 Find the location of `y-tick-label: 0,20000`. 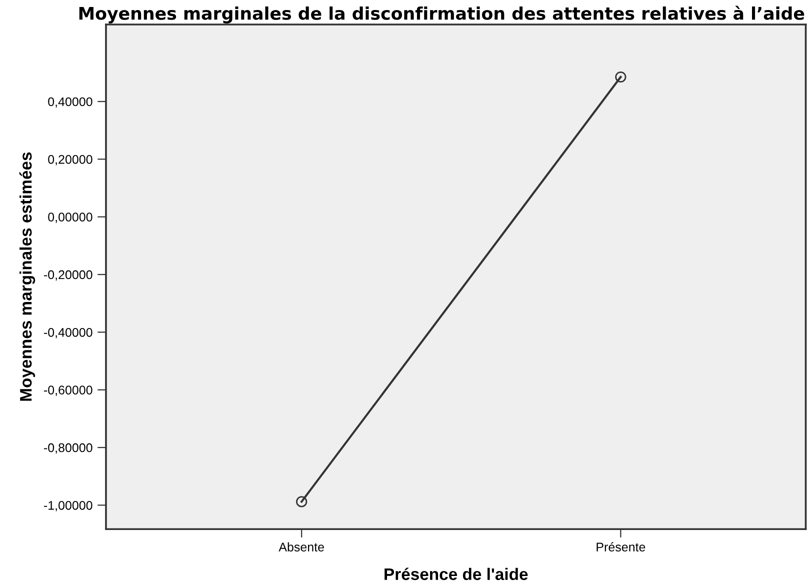

y-tick-label: 0,20000 is located at coordinates (70, 160).